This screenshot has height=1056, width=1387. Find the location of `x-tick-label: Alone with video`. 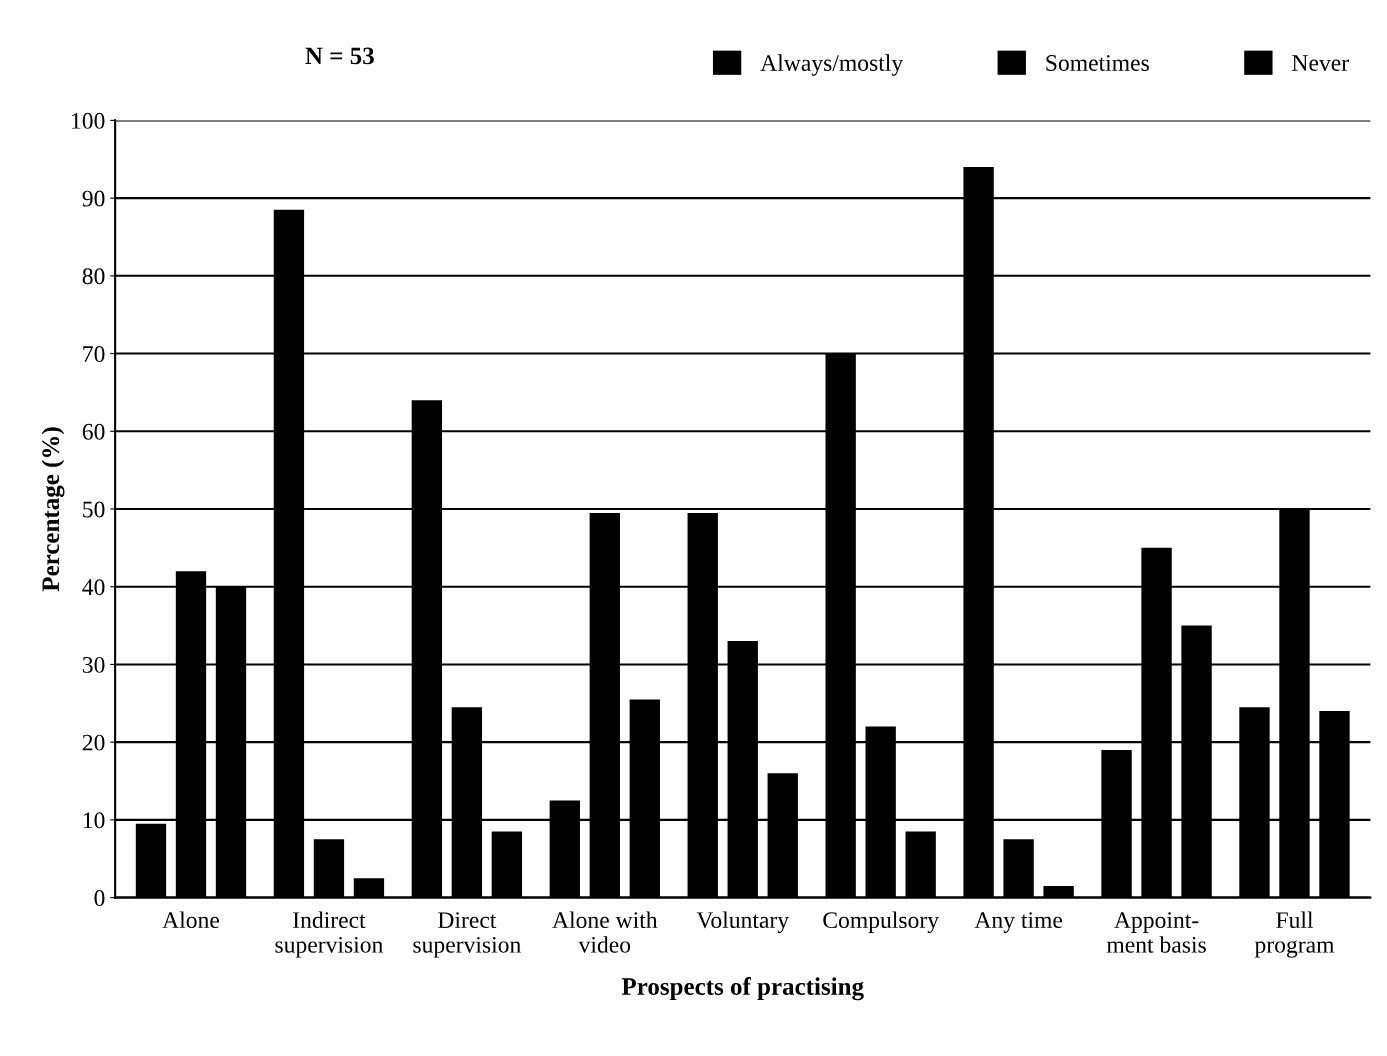

x-tick-label: Alone with video is located at coordinates (605, 932).